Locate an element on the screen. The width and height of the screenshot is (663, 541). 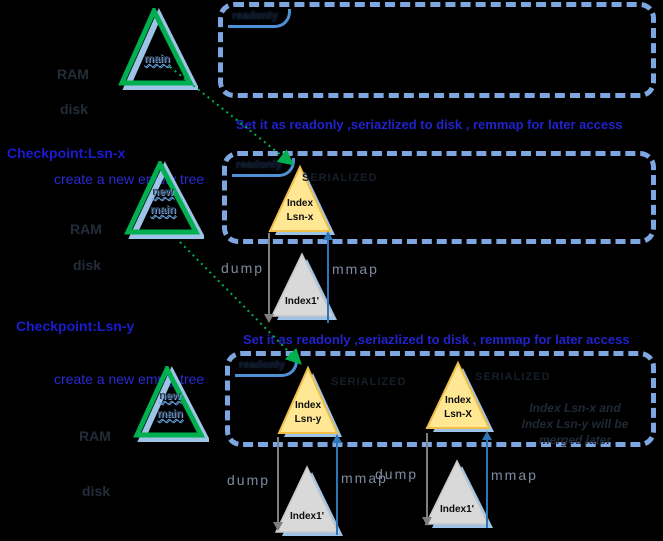
mmap-arrow-x is located at coordinates (328, 277).